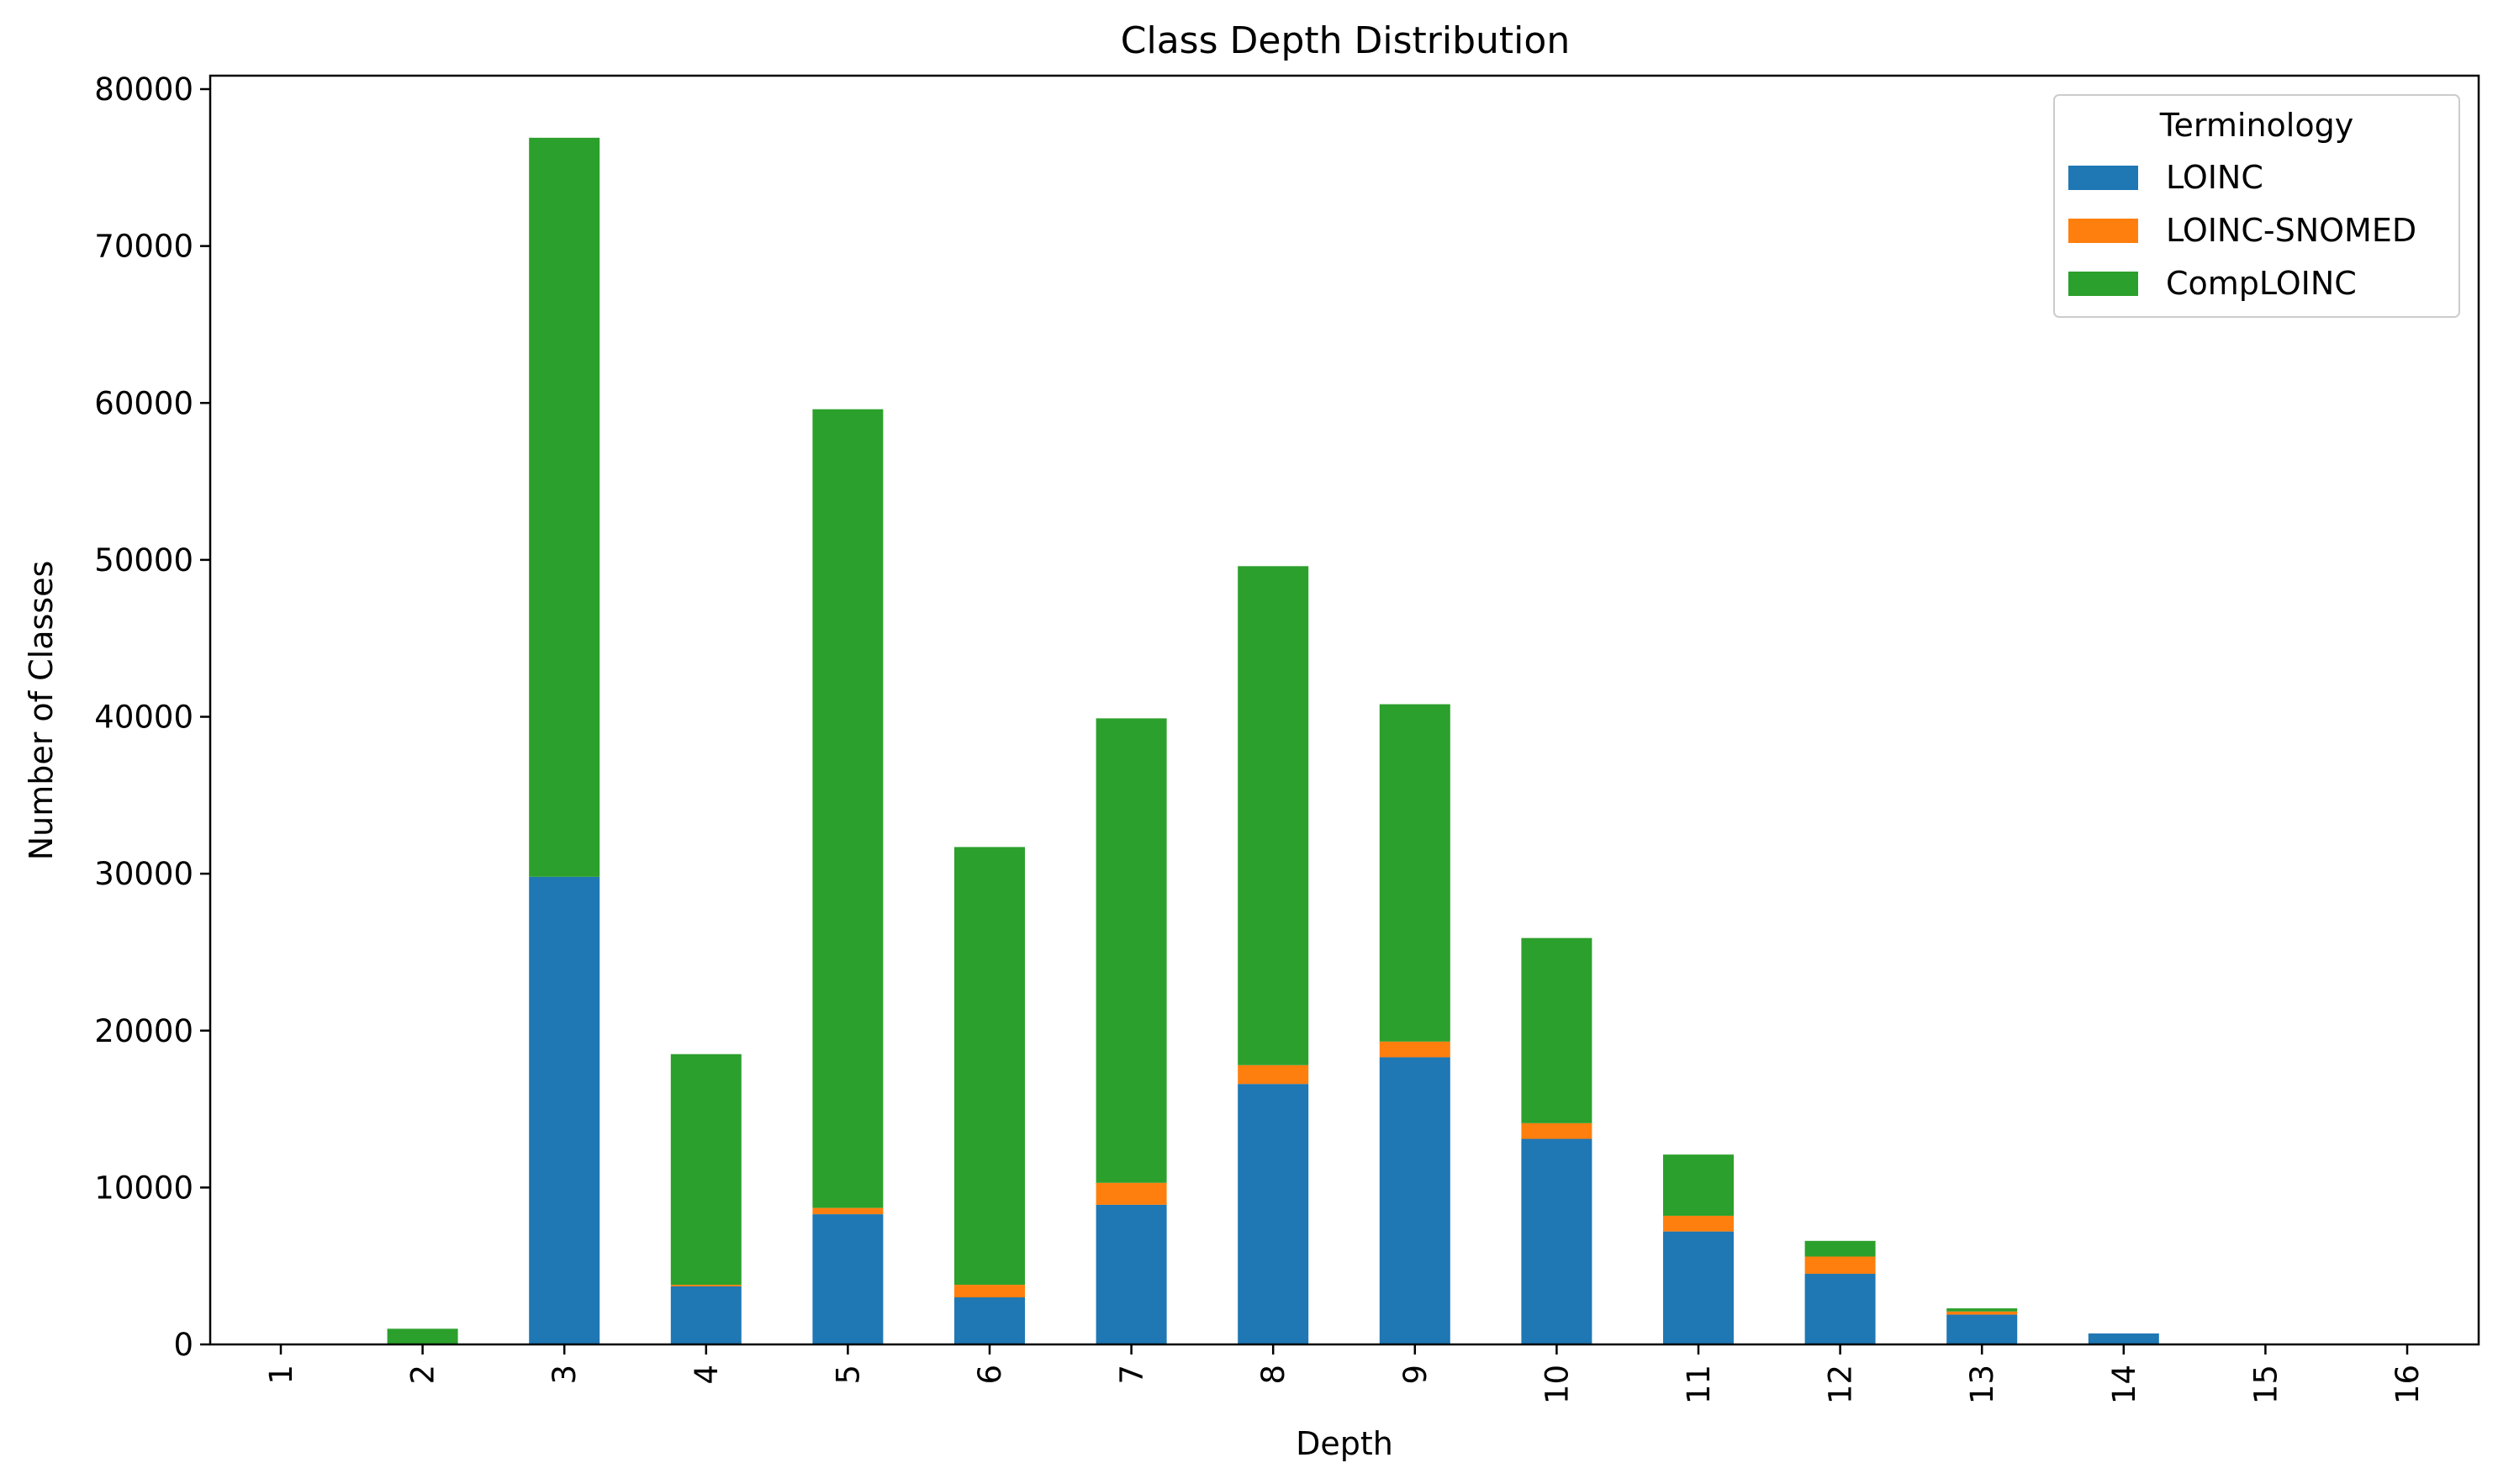 The height and width of the screenshot is (1484, 2498). Describe the element at coordinates (1344, 1374) in the screenshot. I see `x-axis: 1 2 3 4 5 6 7 8 9 10 11 12 13 14 15 16` at that location.